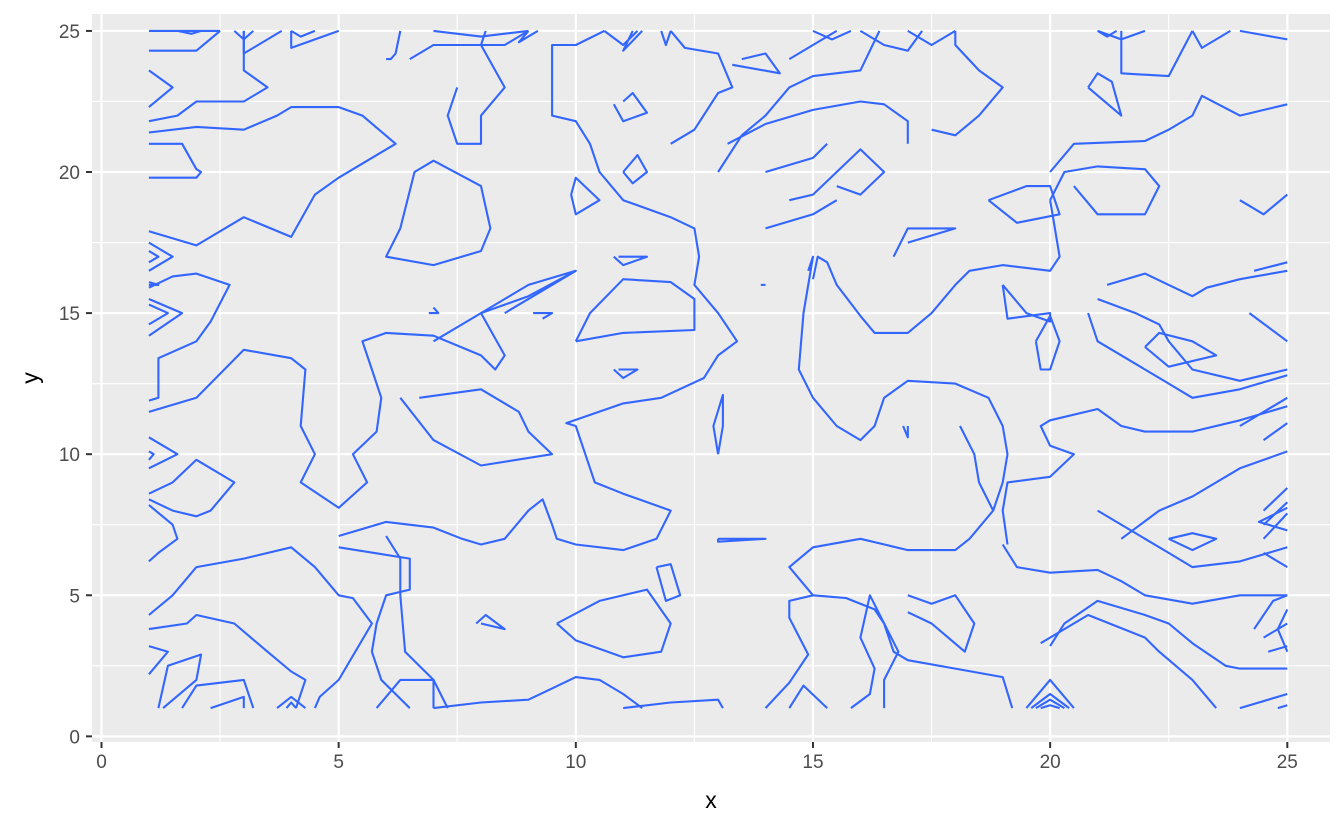  I want to click on x-tick-label: 15, so click(812, 762).